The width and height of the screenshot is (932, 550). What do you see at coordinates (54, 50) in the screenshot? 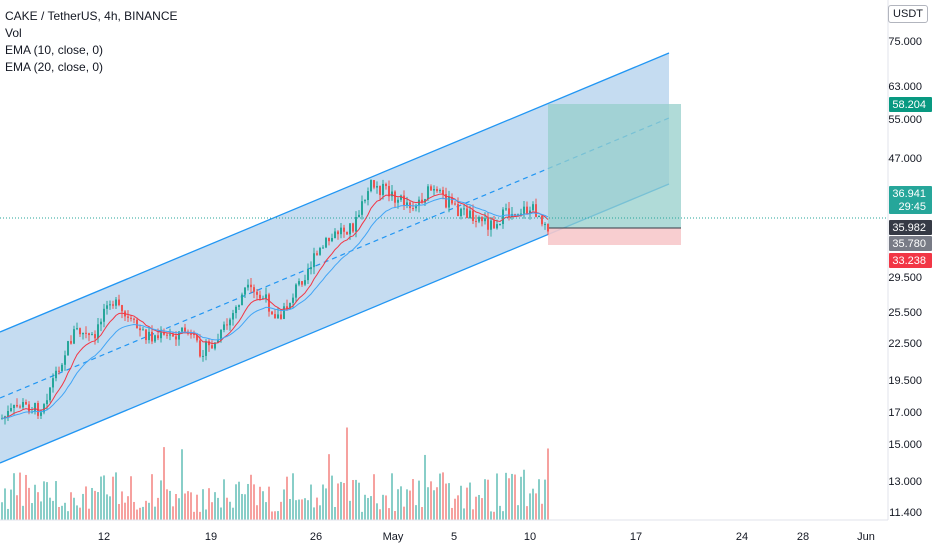
I see `ema-10-label: EMA (10, close, 0)` at bounding box center [54, 50].